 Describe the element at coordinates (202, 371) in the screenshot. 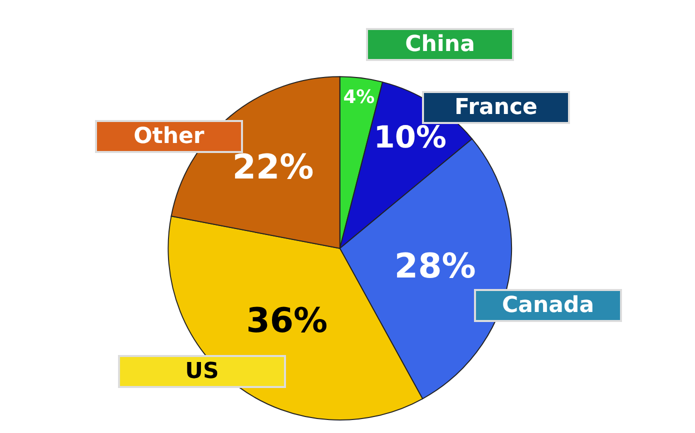

I see `slice-label: US` at that location.